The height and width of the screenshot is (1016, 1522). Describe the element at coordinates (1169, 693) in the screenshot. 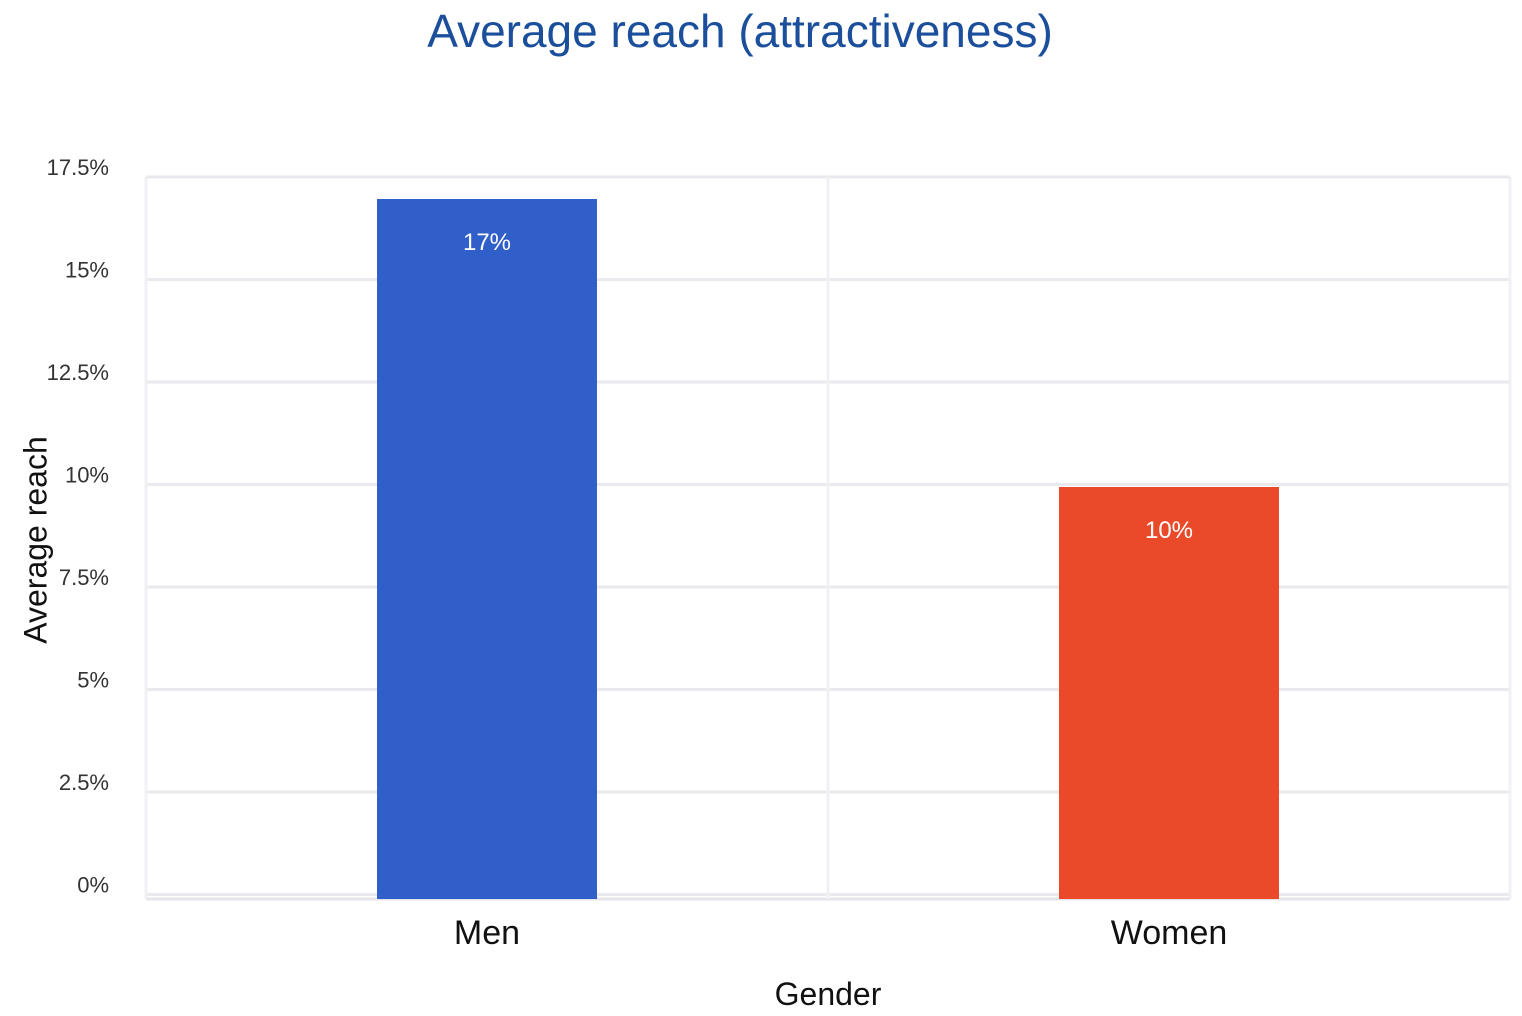

I see `bar-women` at that location.